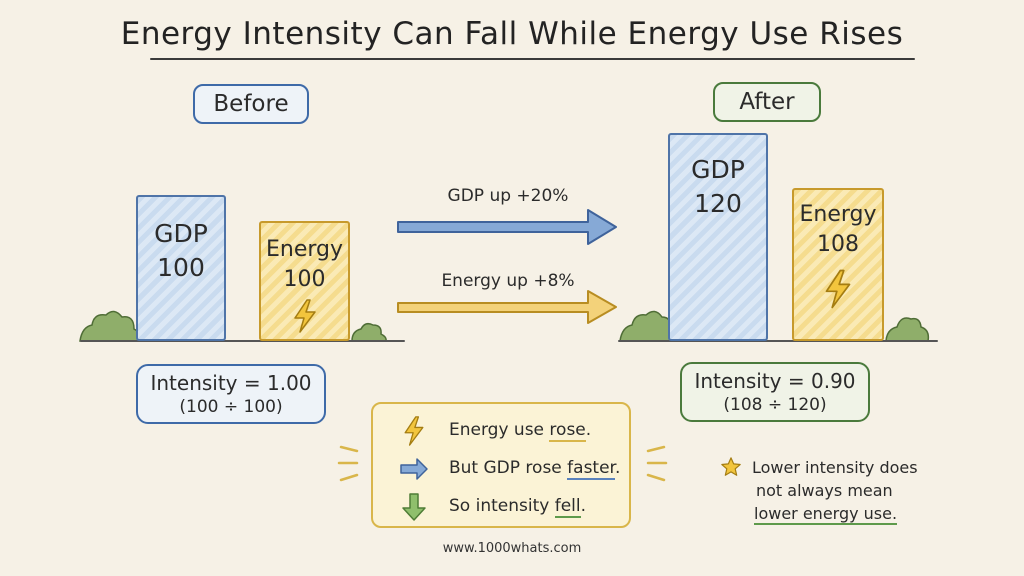  I want to click on right-arrow-icon, so click(414, 469).